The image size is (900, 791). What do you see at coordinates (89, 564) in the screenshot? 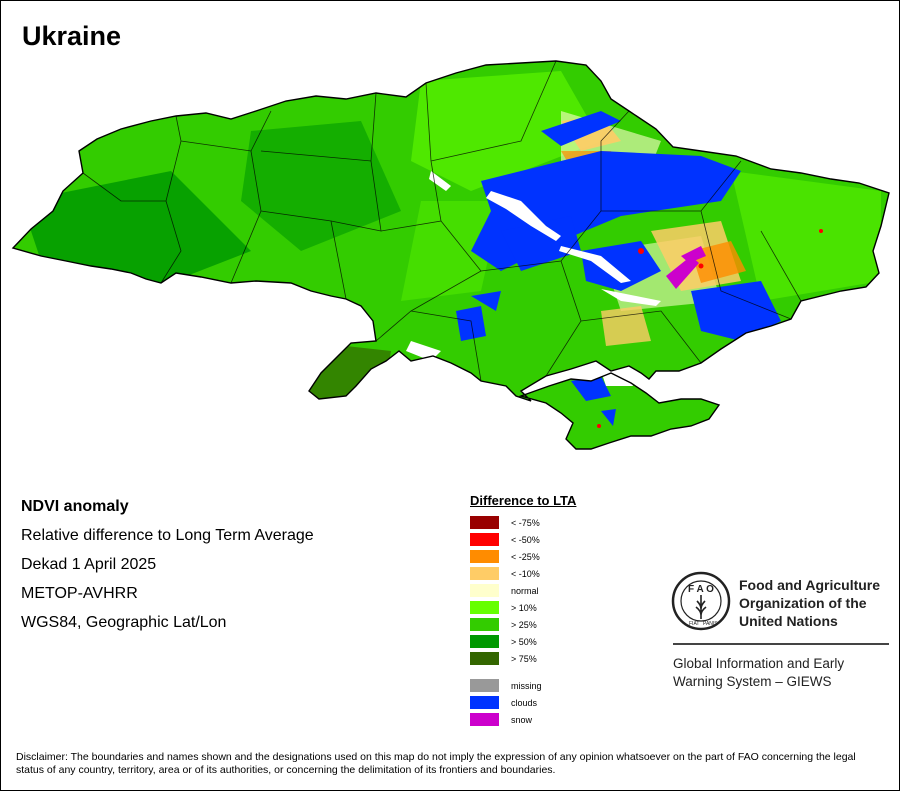
I see `period-label: Dekad 1 April 2025` at bounding box center [89, 564].